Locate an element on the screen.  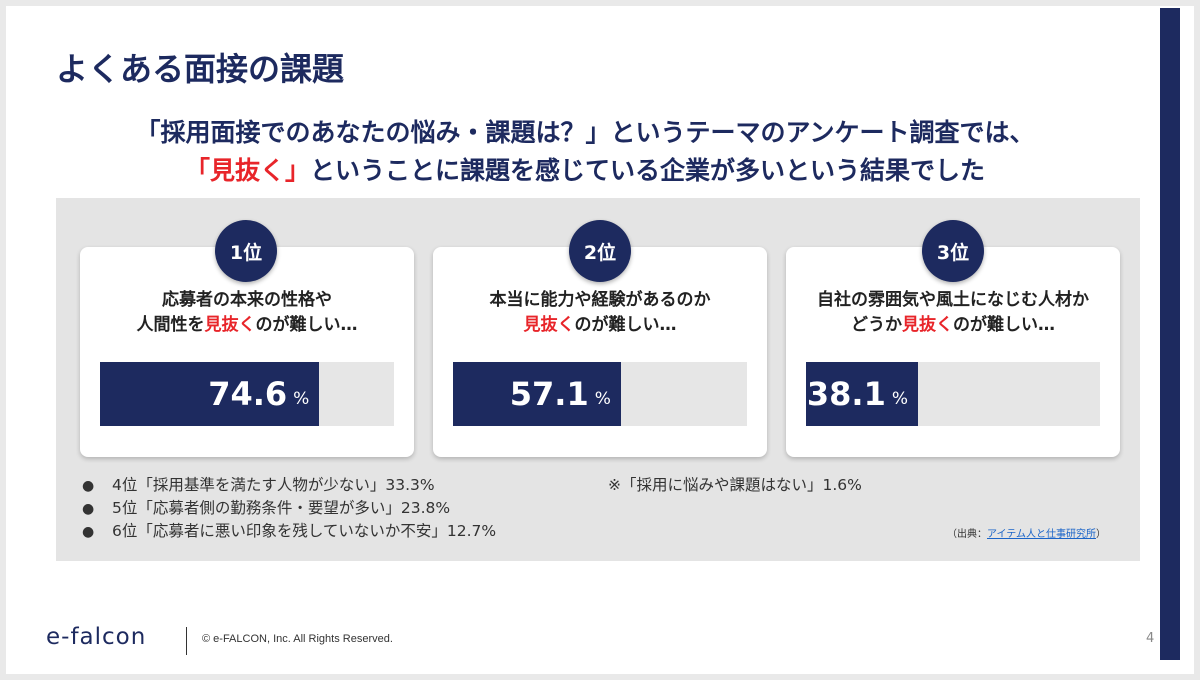
source-prefix: （出典： is located at coordinates (967, 534).